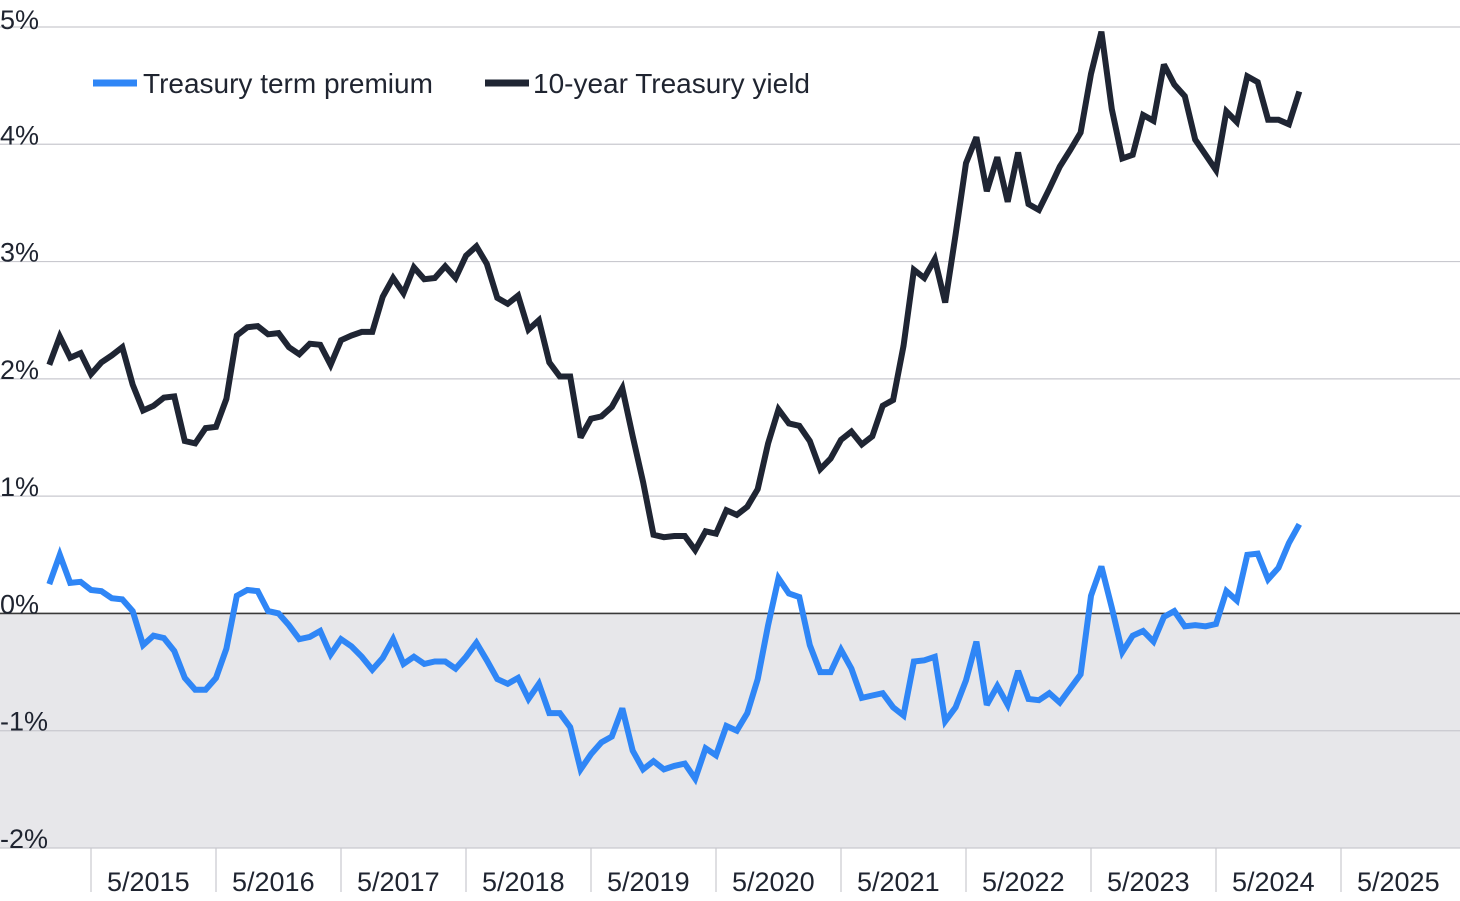  I want to click on y-tick-label: -1%, so click(24, 722).